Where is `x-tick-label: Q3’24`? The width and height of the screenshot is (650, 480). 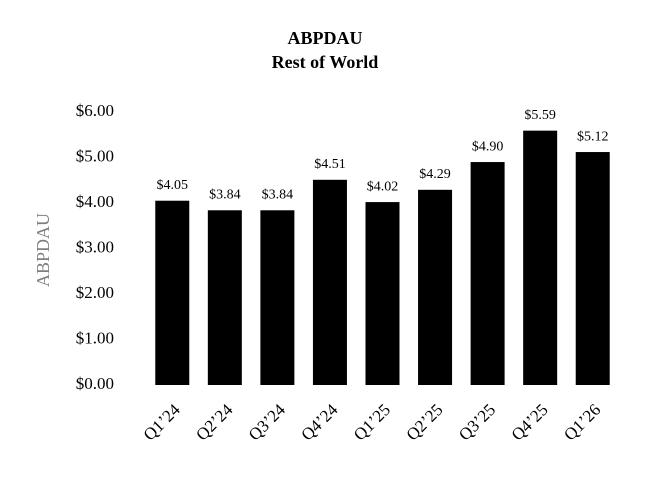
x-tick-label: Q3’24 is located at coordinates (267, 422).